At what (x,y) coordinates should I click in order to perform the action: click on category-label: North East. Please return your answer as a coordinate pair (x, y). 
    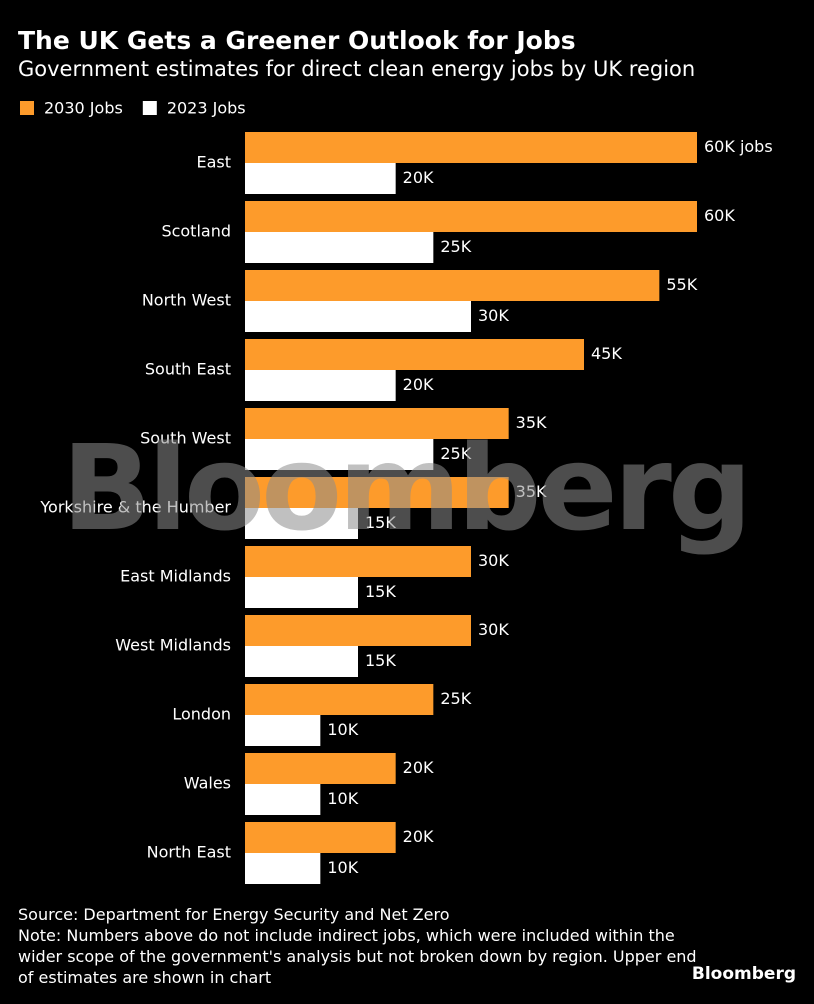
    Looking at the image, I should click on (189, 852).